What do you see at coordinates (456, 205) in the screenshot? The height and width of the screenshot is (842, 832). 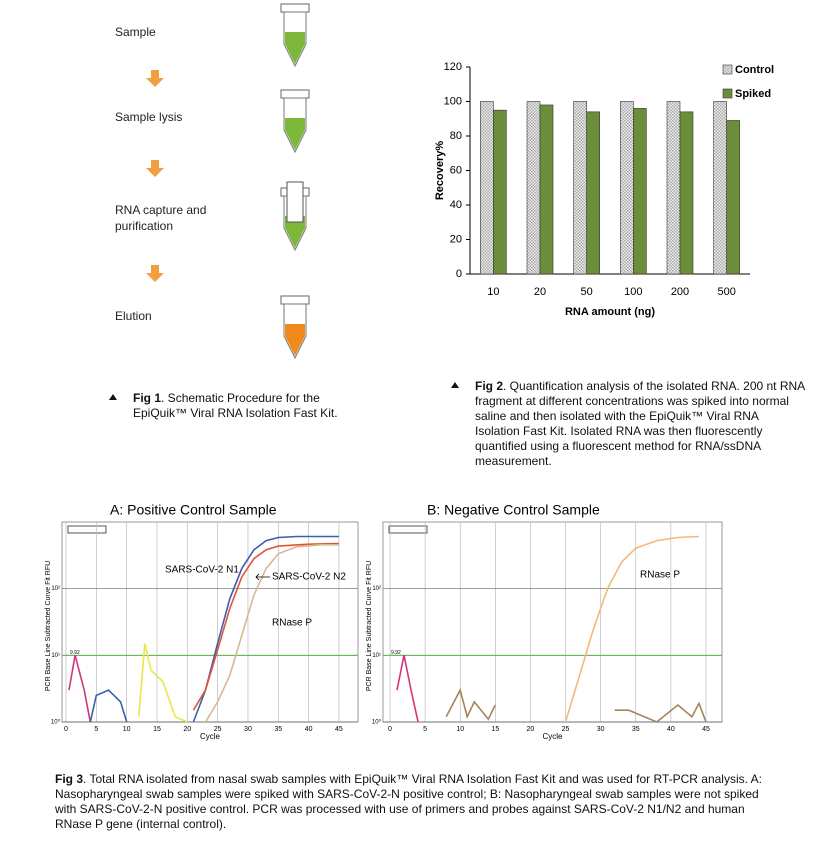 I see `y-tick-label: 40` at bounding box center [456, 205].